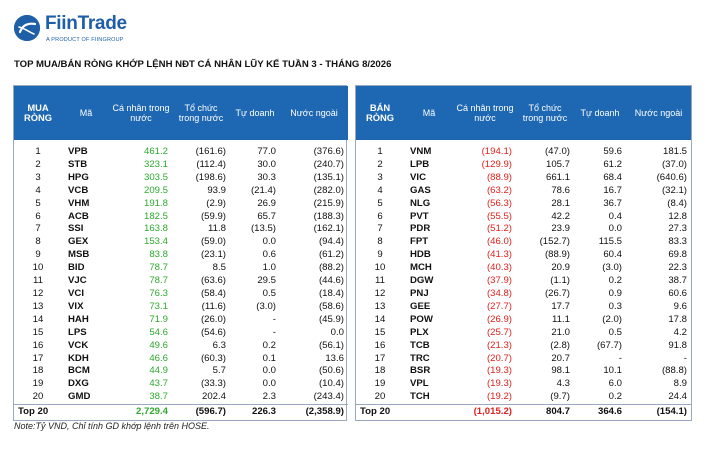  I want to click on rank-cell: 3, so click(38, 177).